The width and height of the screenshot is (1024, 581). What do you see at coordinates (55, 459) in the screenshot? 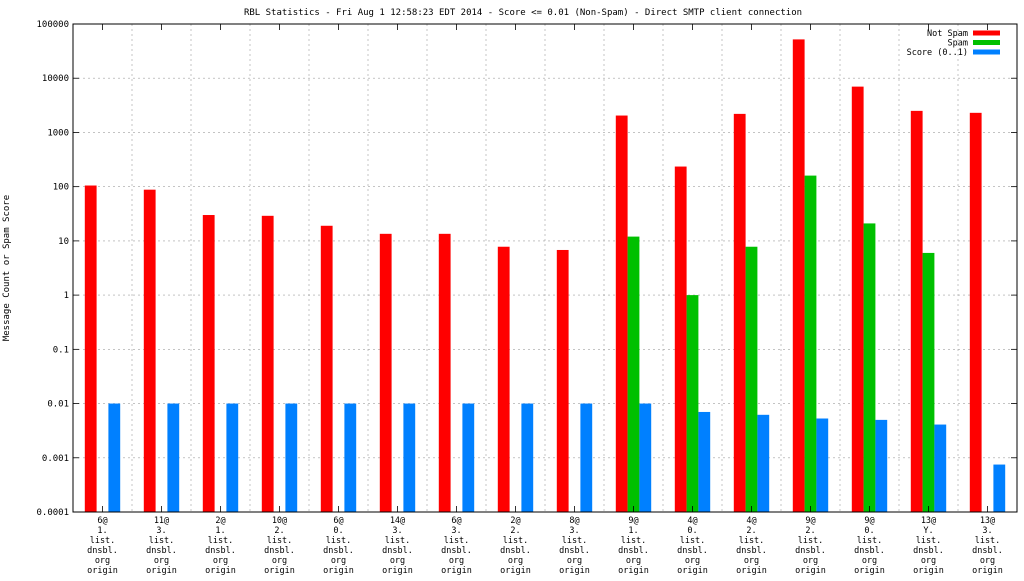
I see `y-tick-label: 0.001` at bounding box center [55, 459].